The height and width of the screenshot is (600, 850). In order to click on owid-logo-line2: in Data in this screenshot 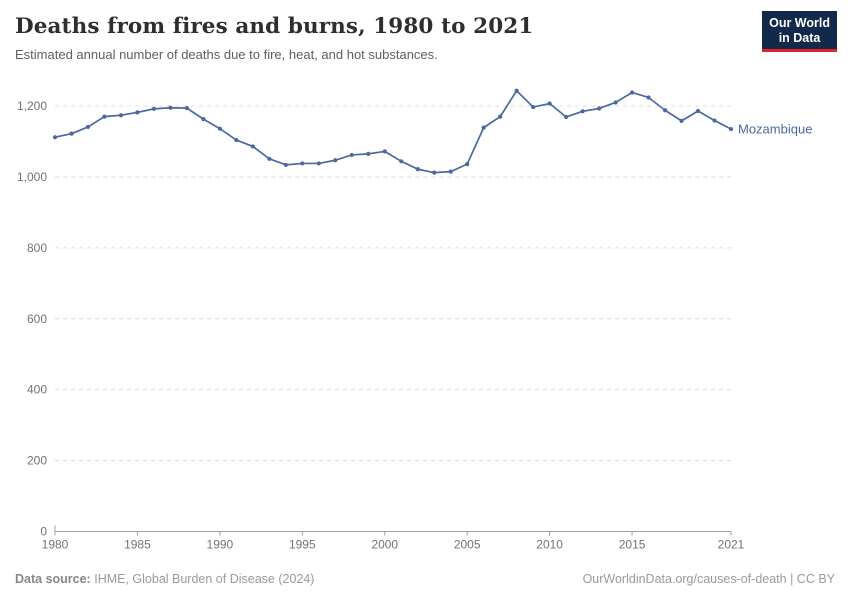, I will do `click(799, 38)`.